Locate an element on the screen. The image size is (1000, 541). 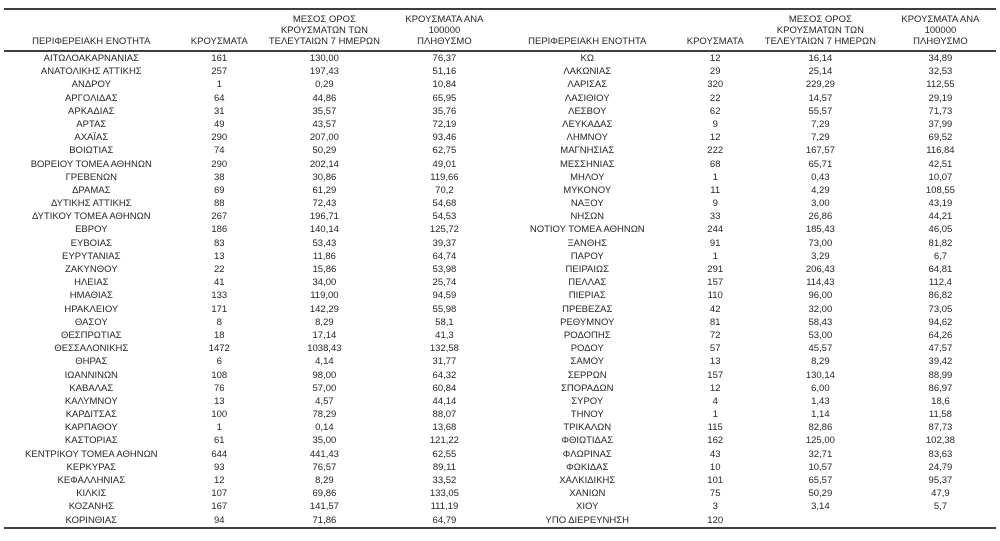
region-cell: ΓΡΕΒΕΝΩΝ is located at coordinates (91, 177).